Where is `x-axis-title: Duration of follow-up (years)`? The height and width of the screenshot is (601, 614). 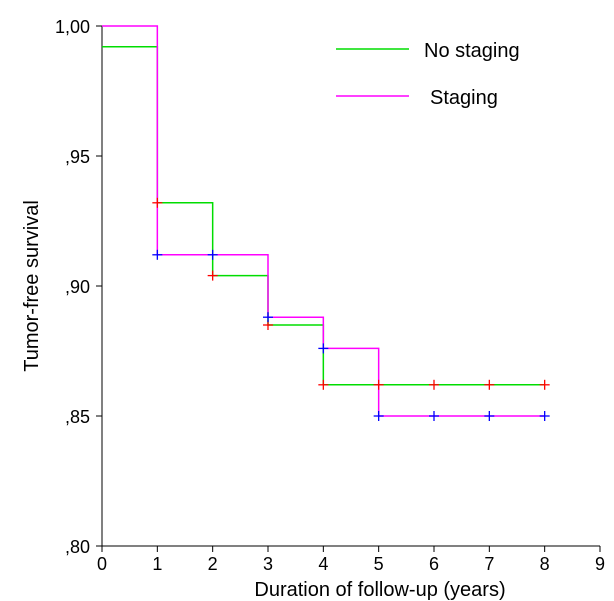
x-axis-title: Duration of follow-up (years) is located at coordinates (379, 590).